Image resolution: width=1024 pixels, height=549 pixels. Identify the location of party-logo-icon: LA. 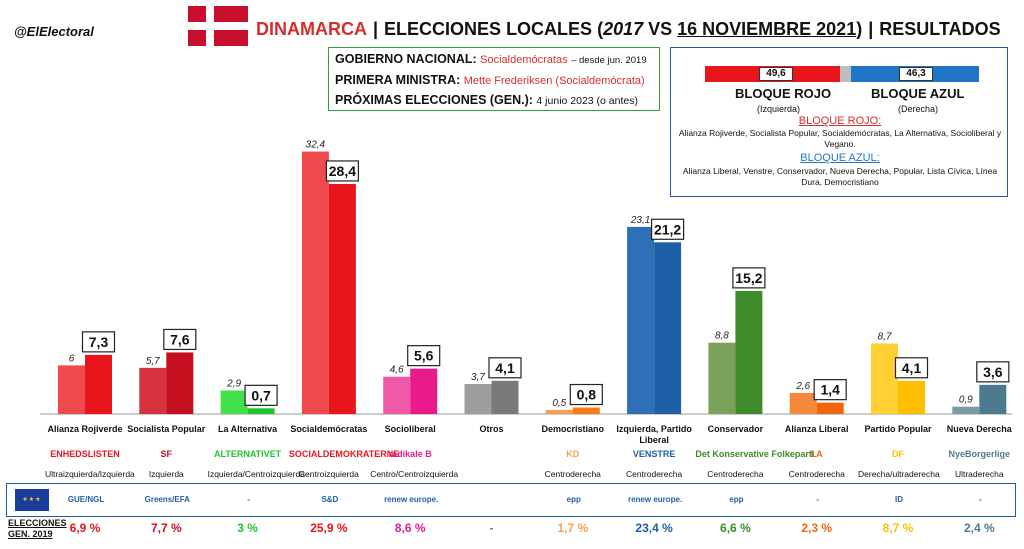
(816, 454).